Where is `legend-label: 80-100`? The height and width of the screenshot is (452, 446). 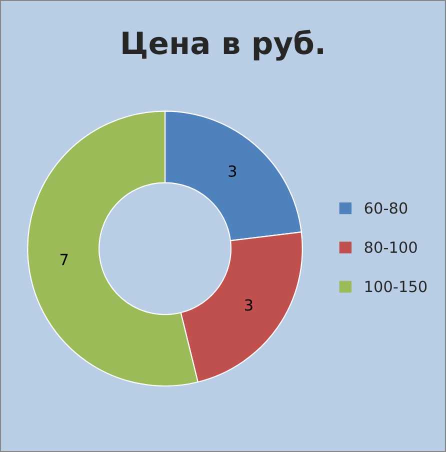
legend-label: 80-100 is located at coordinates (390, 247).